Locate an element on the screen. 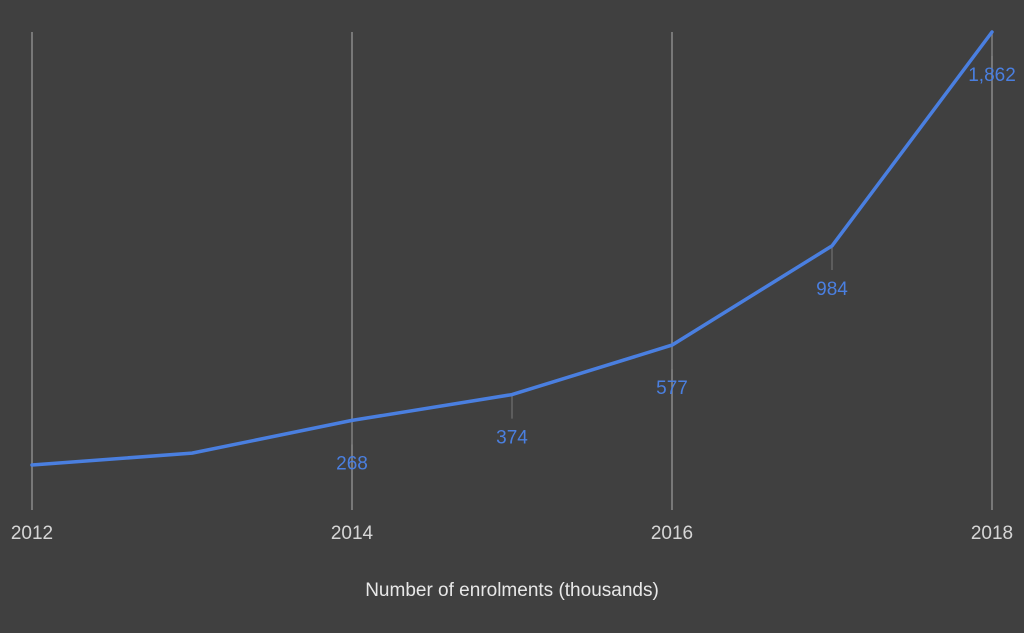 The height and width of the screenshot is (633, 1024). x-tick-2012: 2012 is located at coordinates (32, 533).